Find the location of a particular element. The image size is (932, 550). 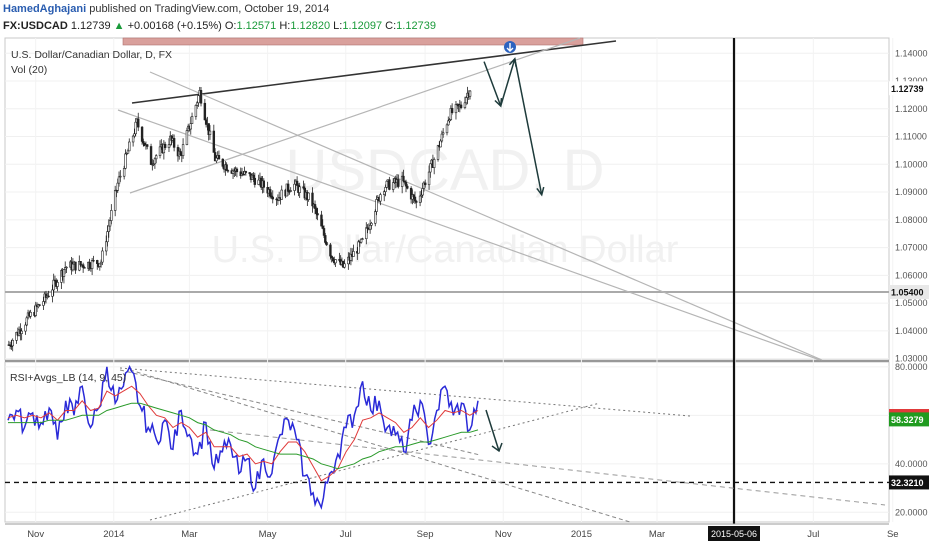

x-tick-label: Nov is located at coordinates (503, 534).